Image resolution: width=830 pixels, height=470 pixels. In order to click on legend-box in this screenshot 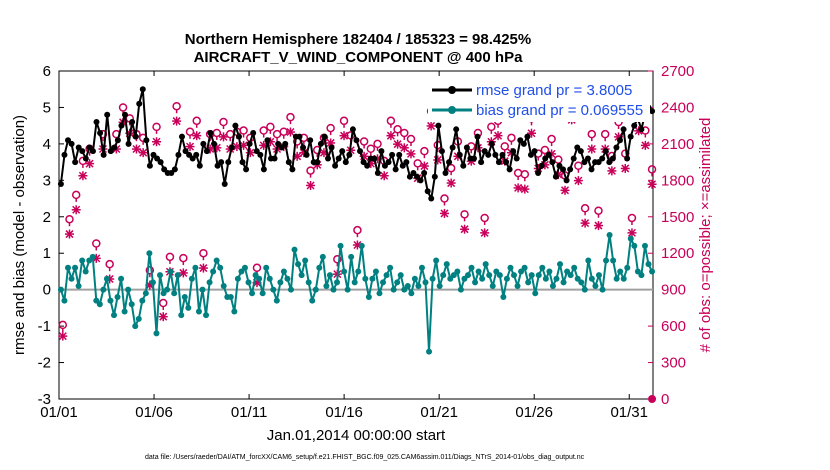, I will do `click(539, 100)`.